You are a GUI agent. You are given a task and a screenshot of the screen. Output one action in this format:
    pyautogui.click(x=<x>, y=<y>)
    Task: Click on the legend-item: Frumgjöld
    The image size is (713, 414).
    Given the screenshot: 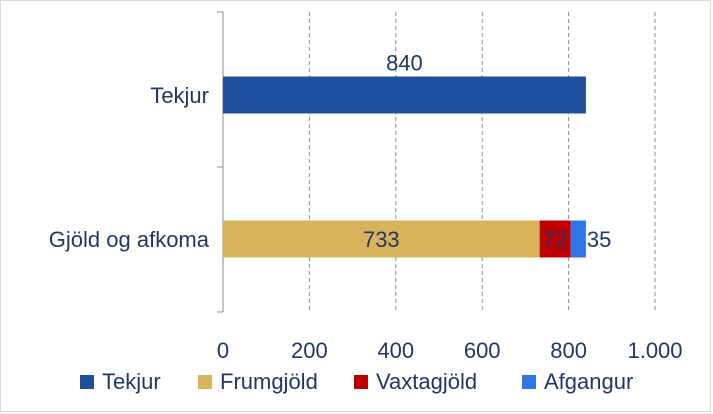 What is the action you would take?
    pyautogui.click(x=258, y=381)
    